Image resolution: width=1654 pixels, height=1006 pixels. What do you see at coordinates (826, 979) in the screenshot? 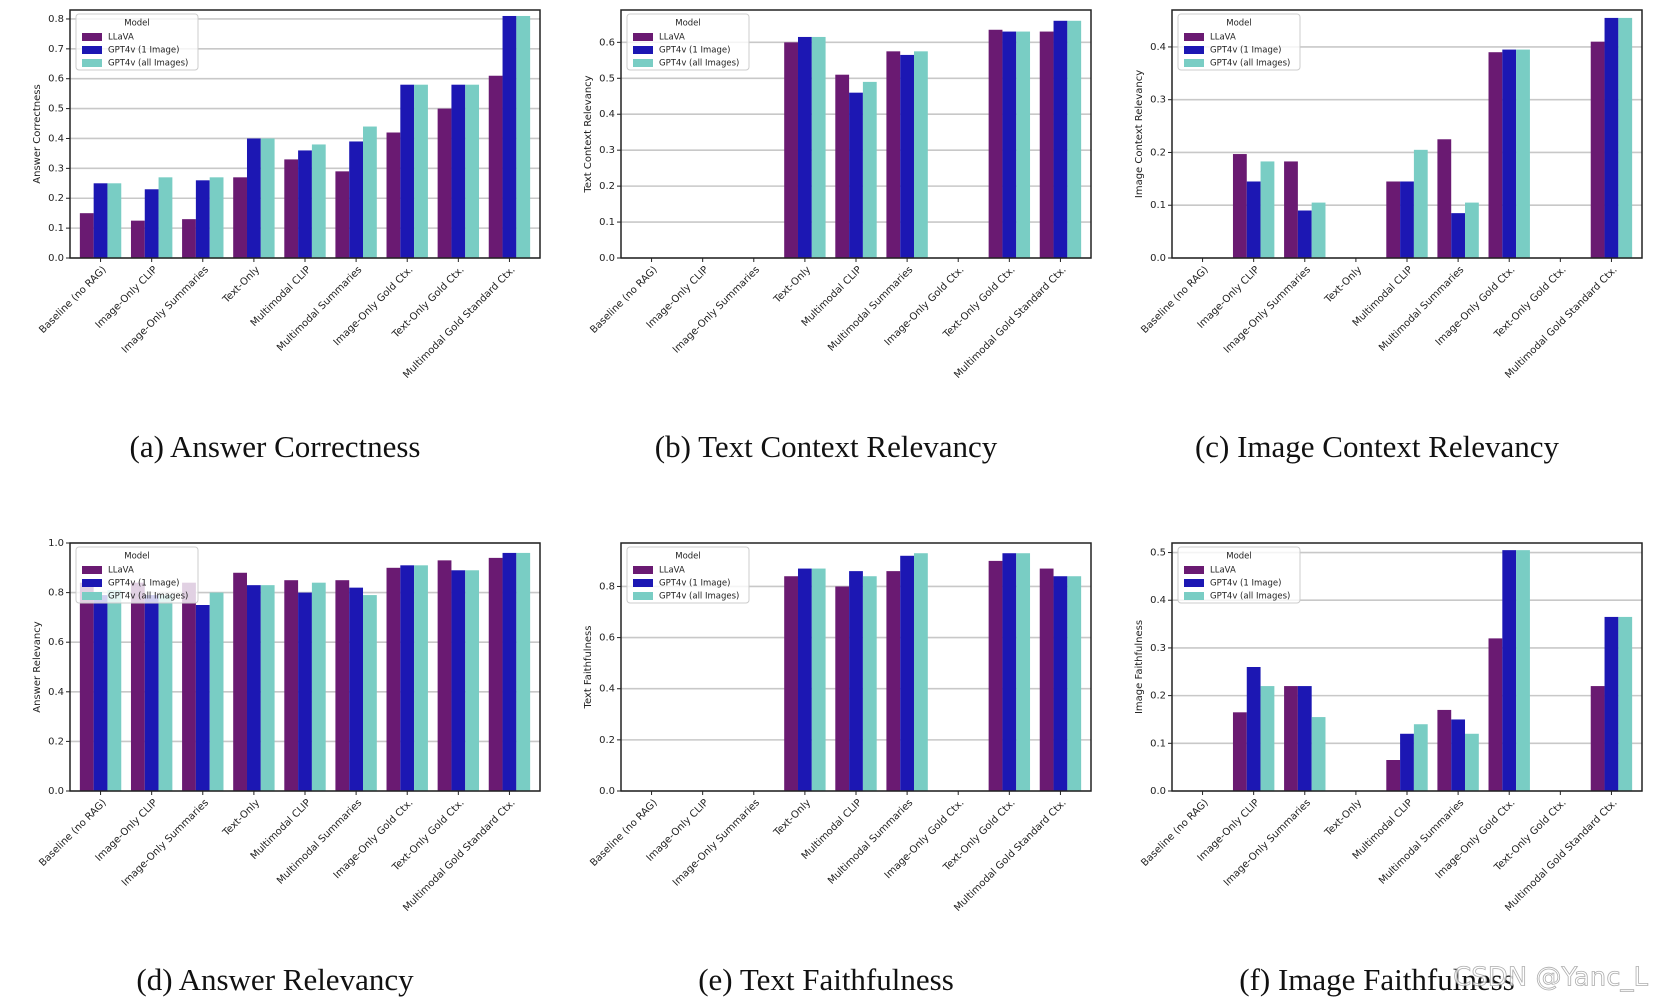
I see `chart-caption: (e) Text Faithfulness` at bounding box center [826, 979].